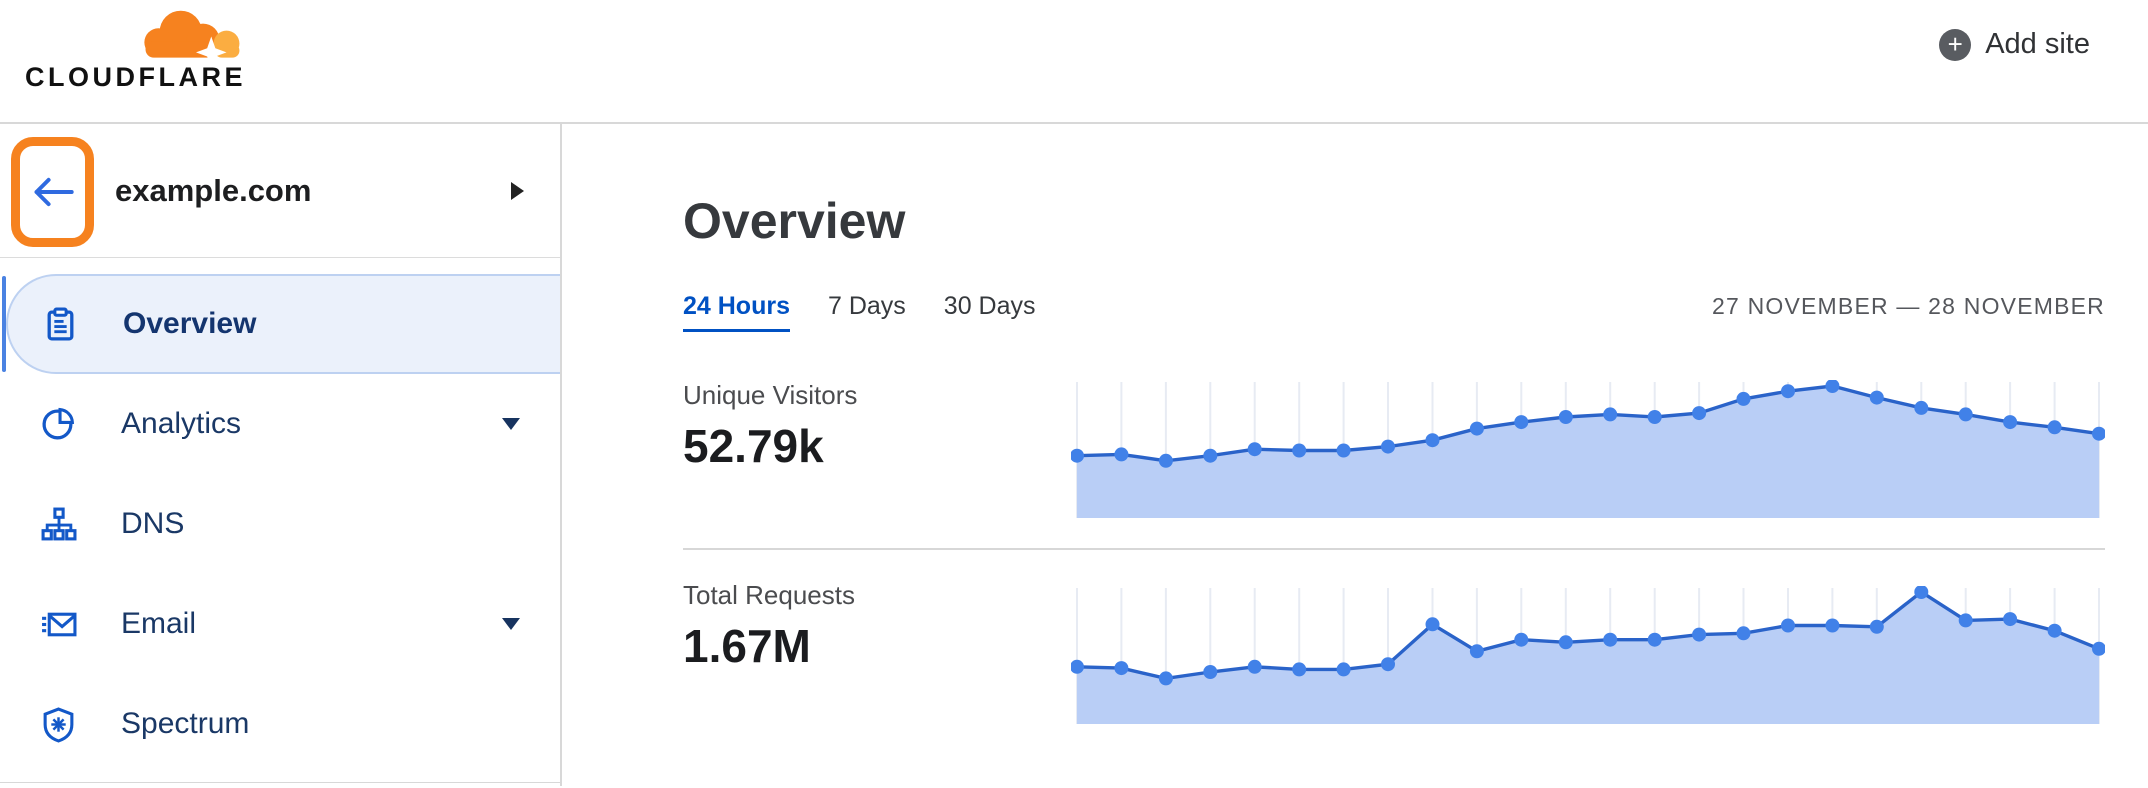 The image size is (2148, 788). What do you see at coordinates (753, 446) in the screenshot?
I see `metric-value: 52.79k` at bounding box center [753, 446].